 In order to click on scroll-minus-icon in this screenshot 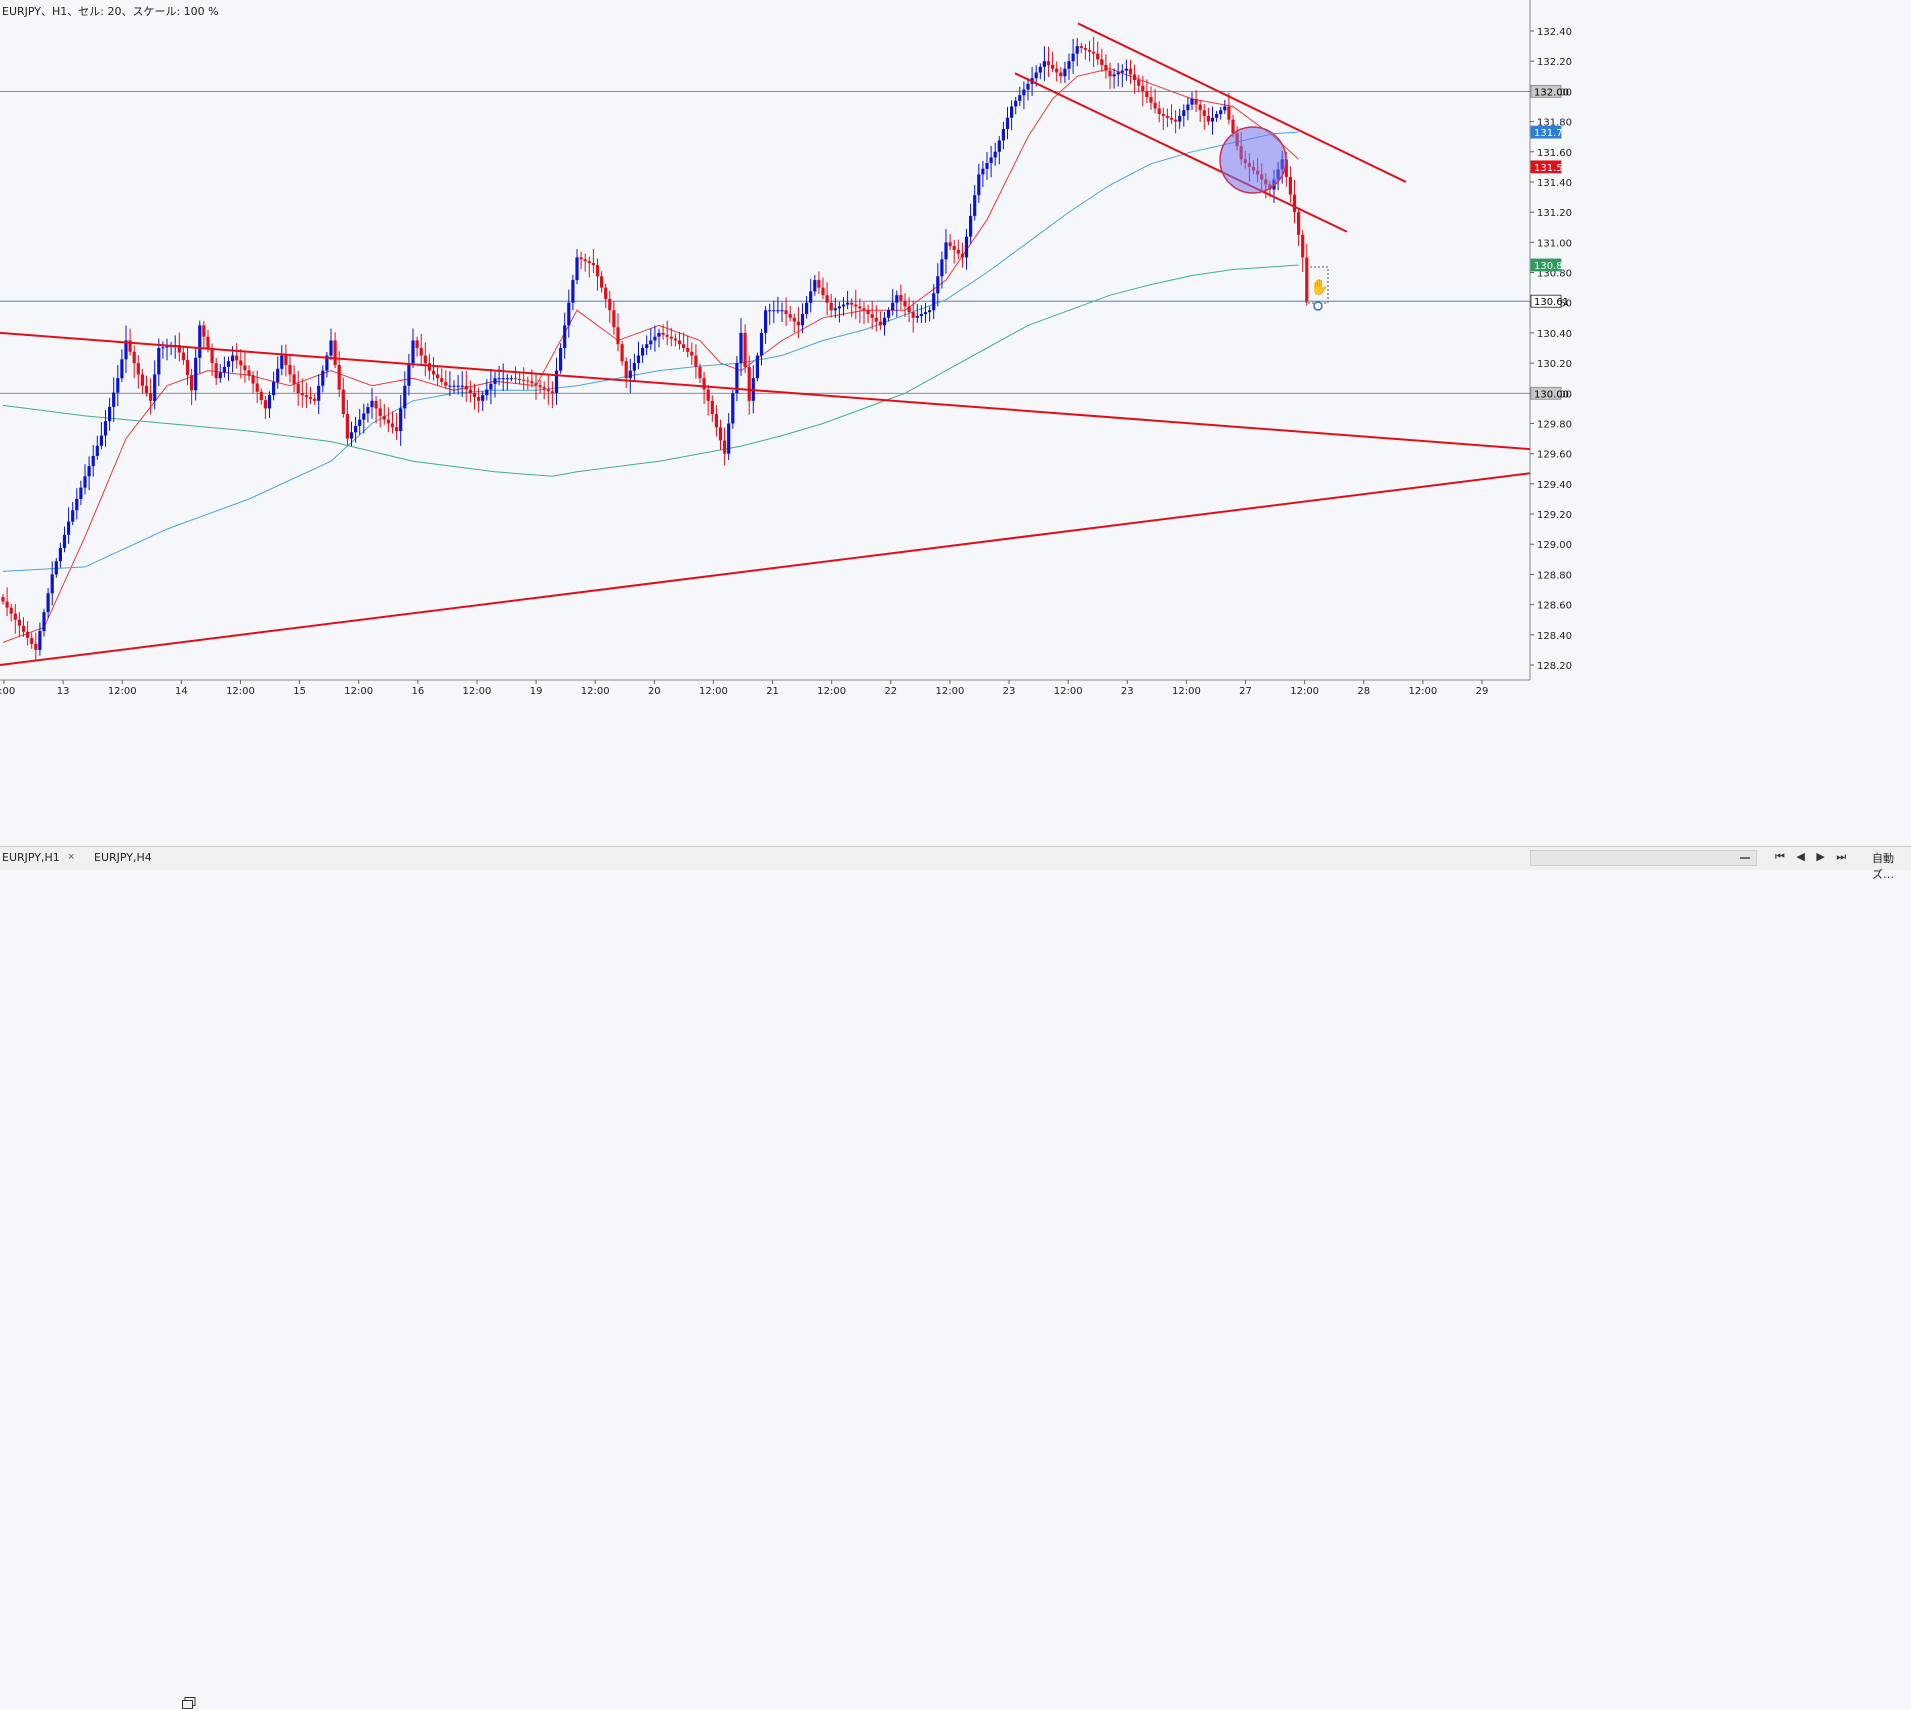, I will do `click(1745, 858)`.